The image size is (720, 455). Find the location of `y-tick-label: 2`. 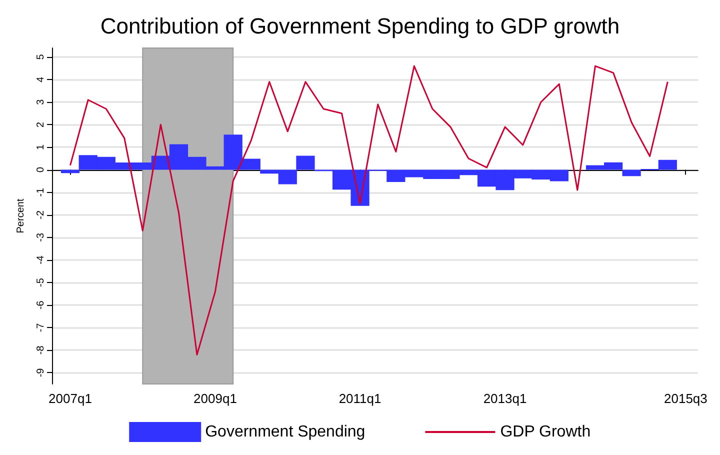

y-tick-label: 2 is located at coordinates (41, 124).